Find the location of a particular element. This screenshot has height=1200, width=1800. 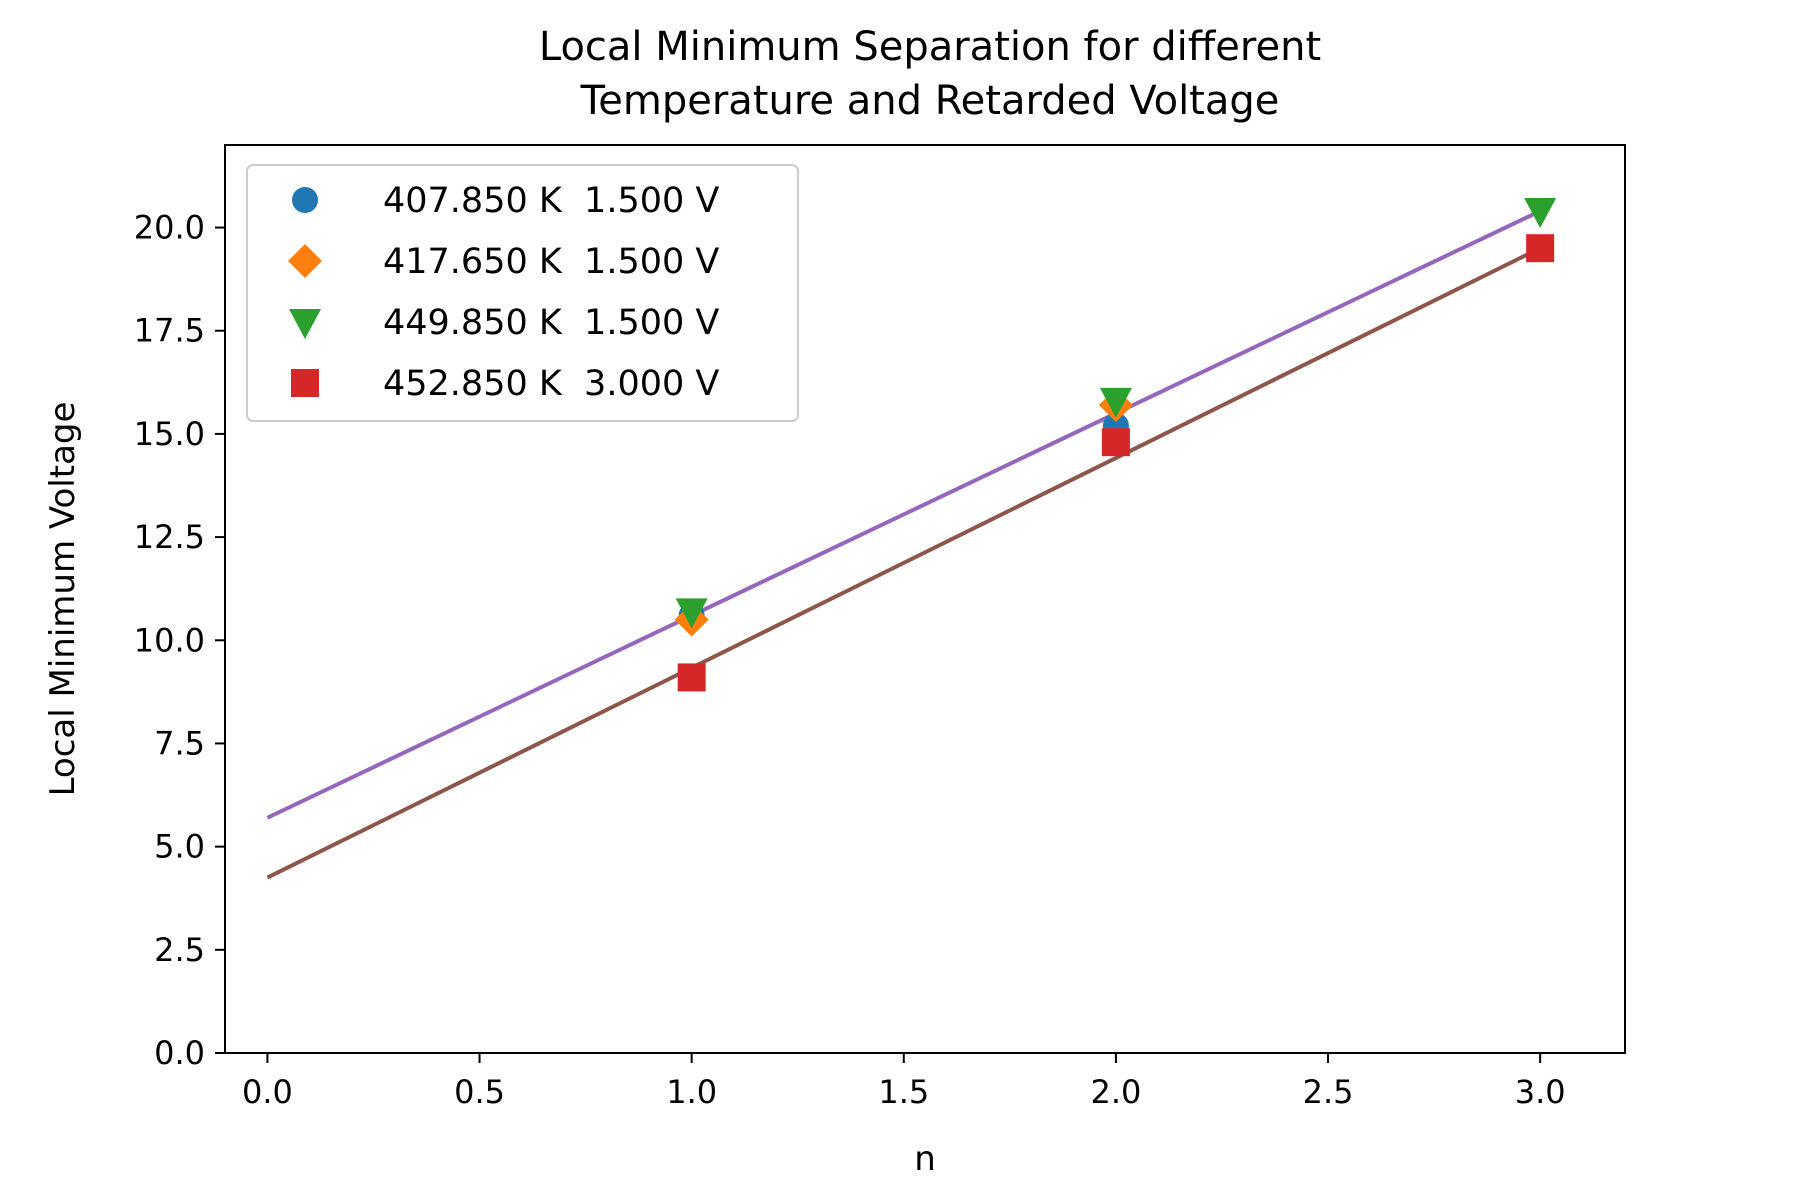

y-tick-label: 10.0 is located at coordinates (169, 640).